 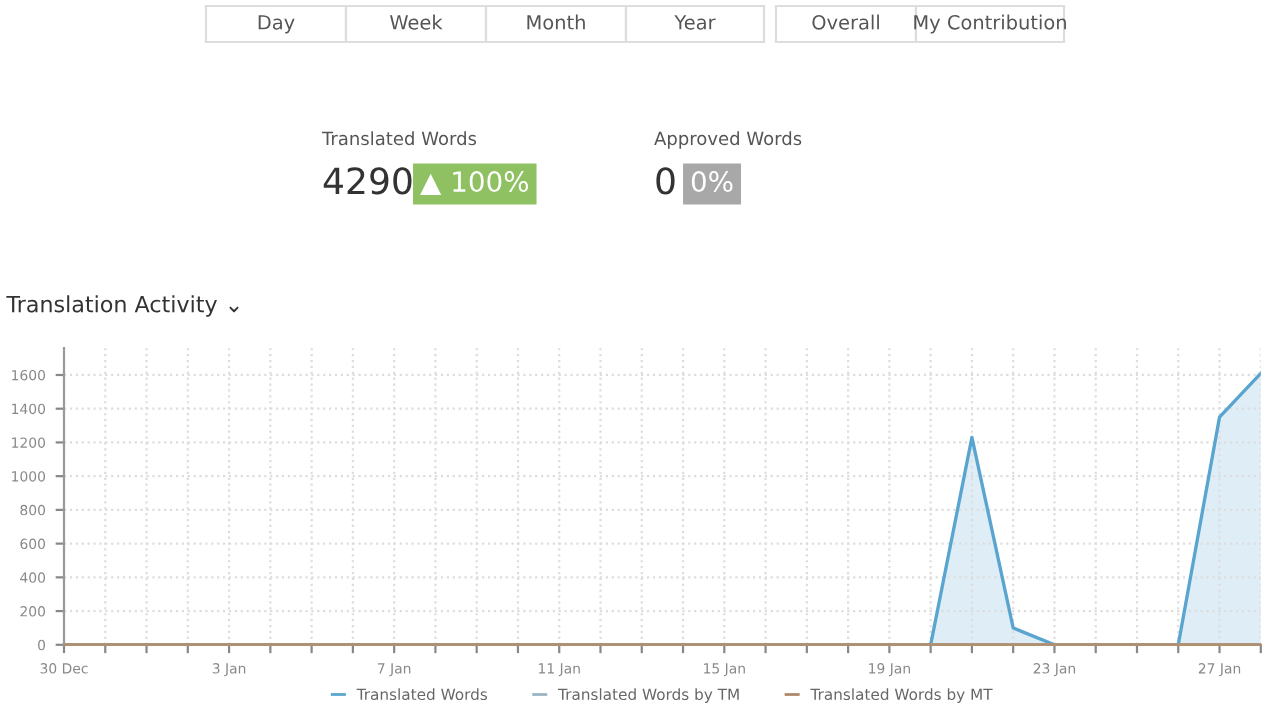 I want to click on text: Translated Words, so click(x=399, y=138).